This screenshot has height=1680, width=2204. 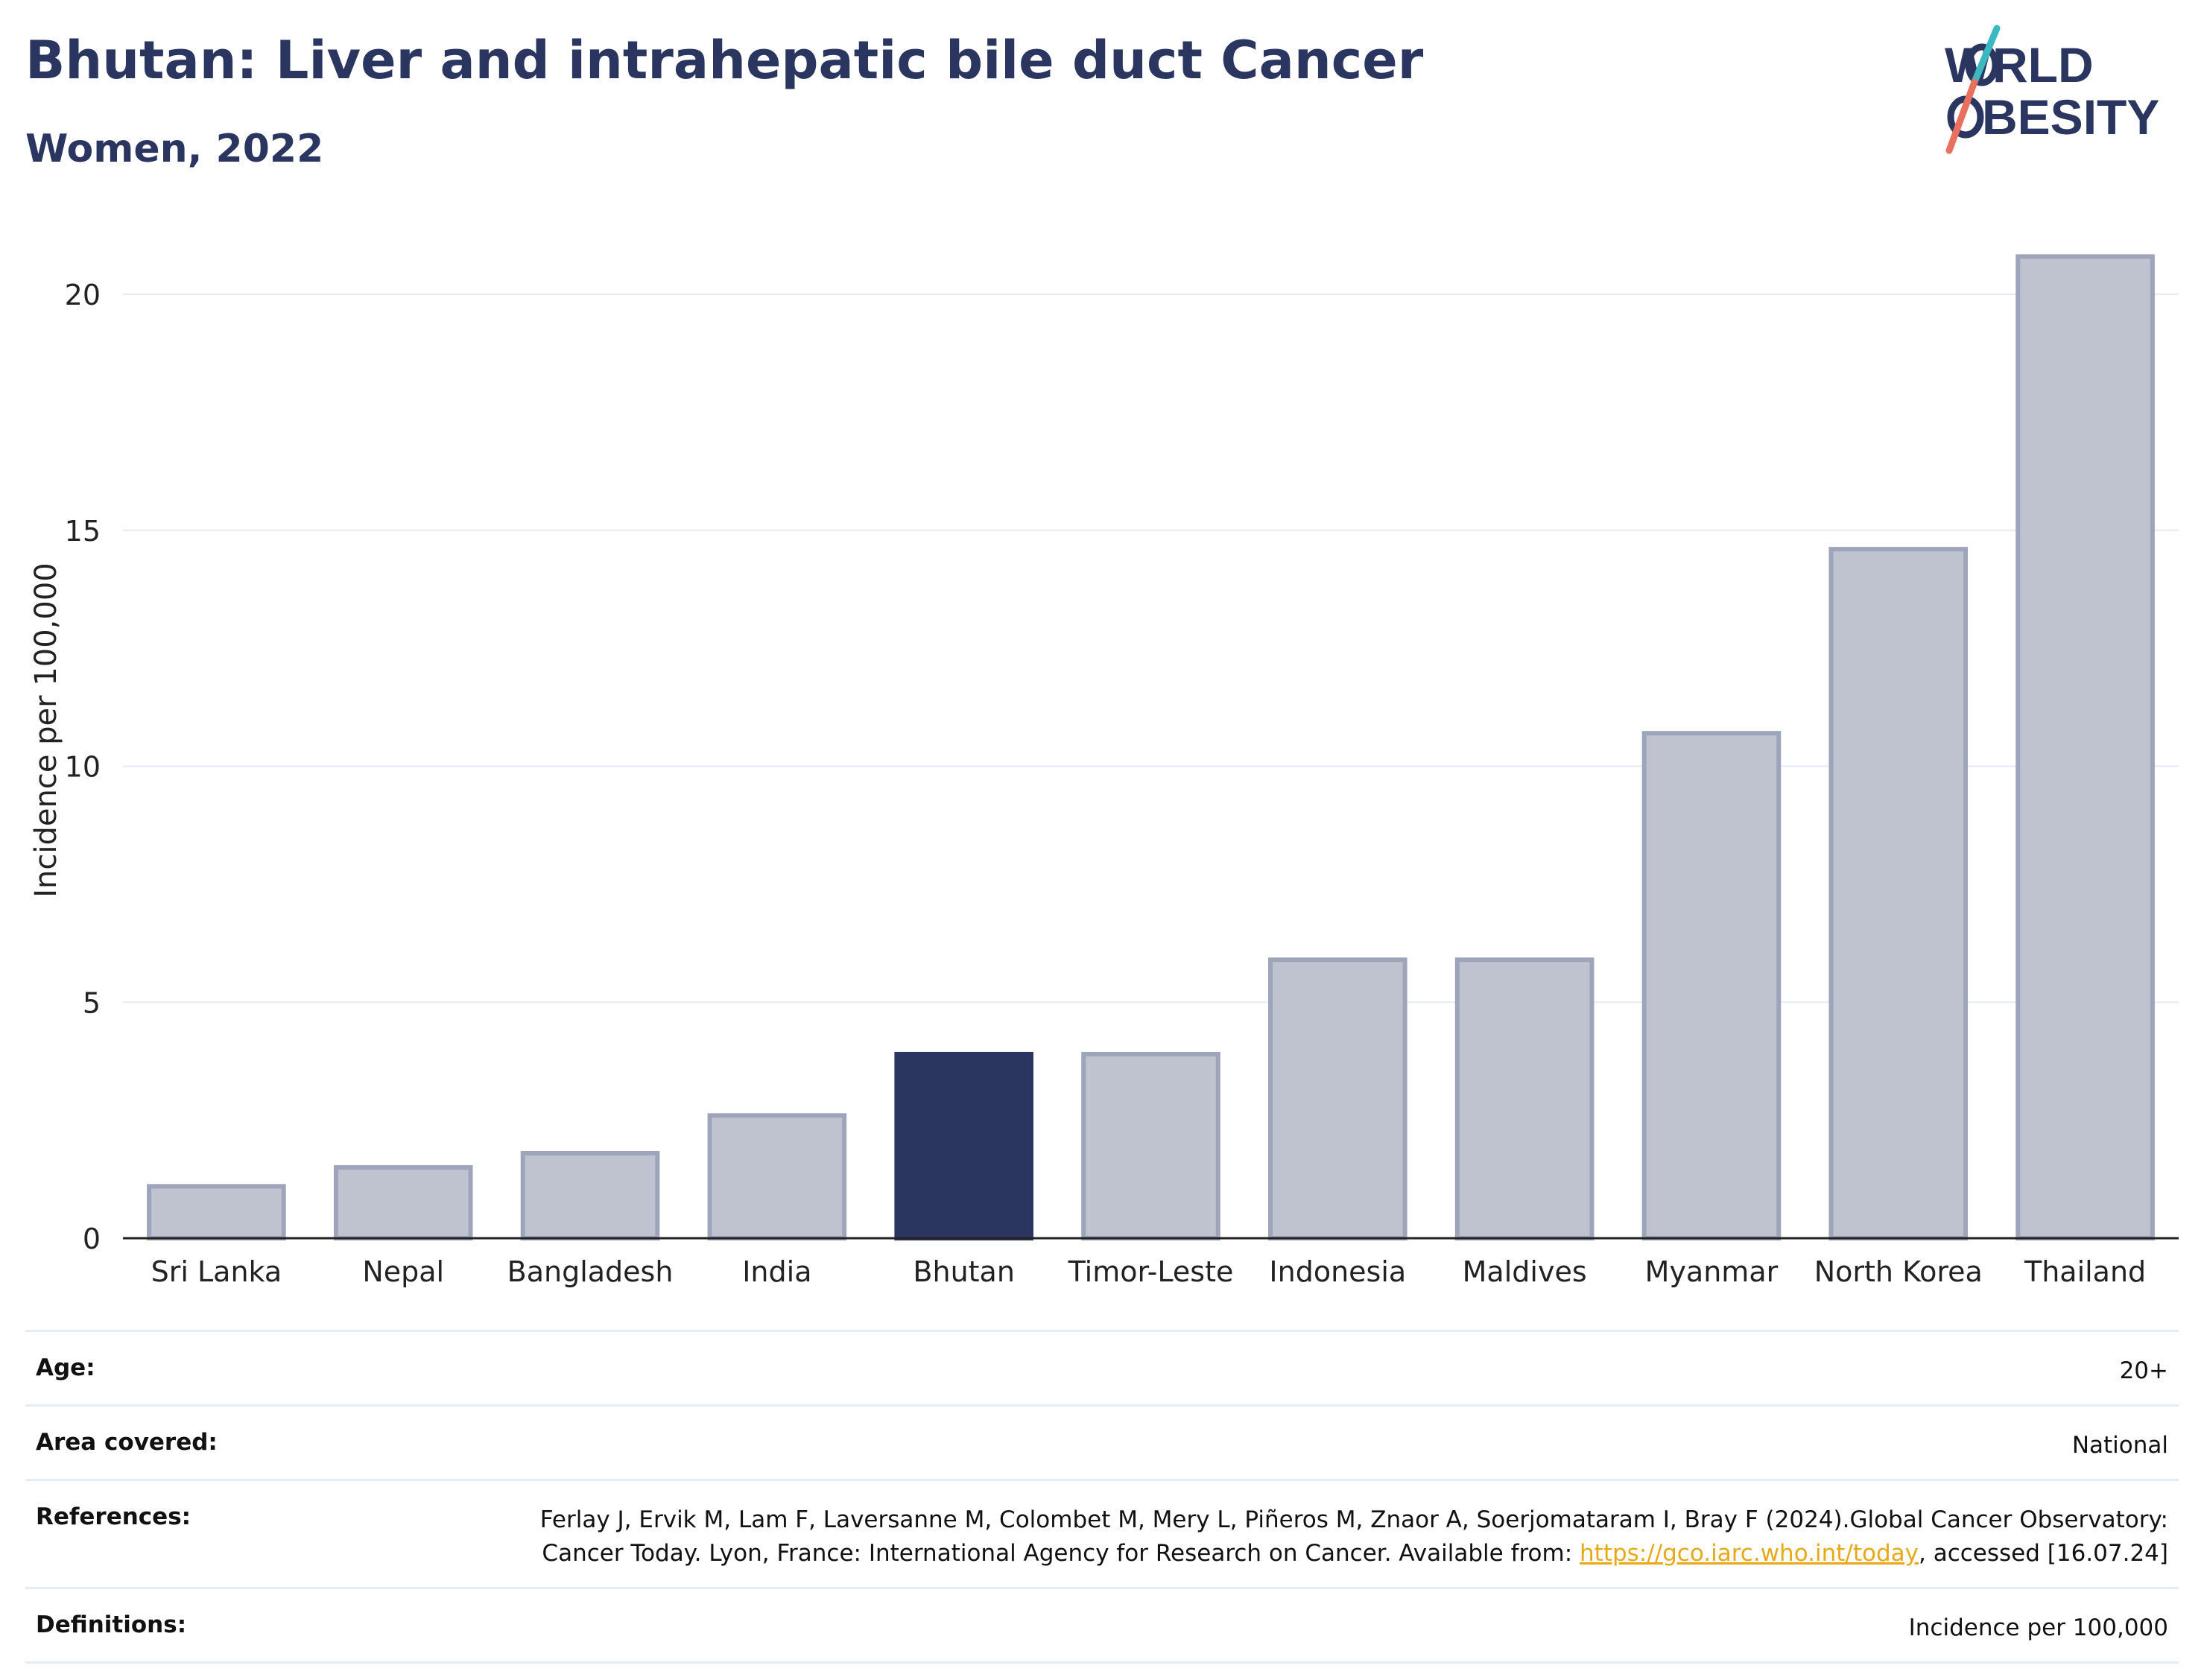 I want to click on y-tick-label: 10, so click(x=83, y=767).